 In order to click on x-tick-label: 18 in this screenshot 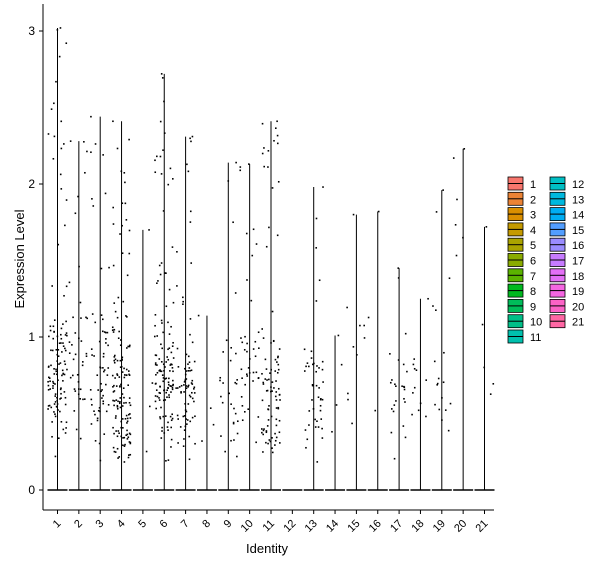, I will do `click(417, 526)`.